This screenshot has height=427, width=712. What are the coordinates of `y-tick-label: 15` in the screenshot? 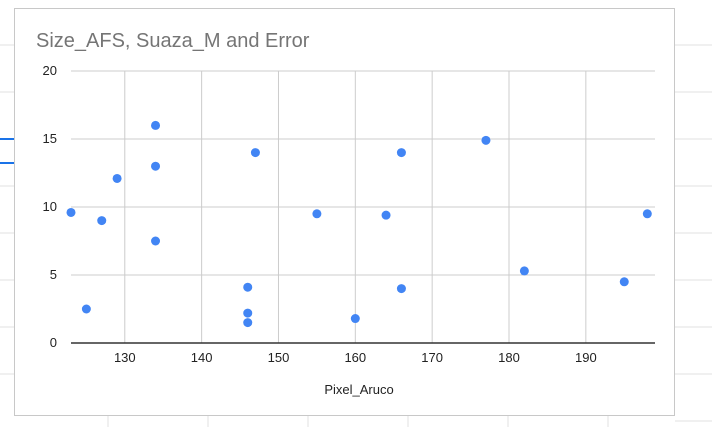 It's located at (50, 138).